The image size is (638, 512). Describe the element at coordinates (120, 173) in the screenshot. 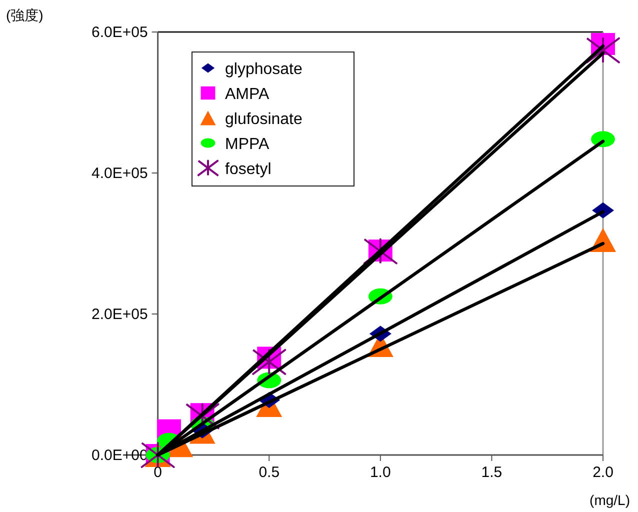

I see `y-tick-label: 4.0E+05` at that location.